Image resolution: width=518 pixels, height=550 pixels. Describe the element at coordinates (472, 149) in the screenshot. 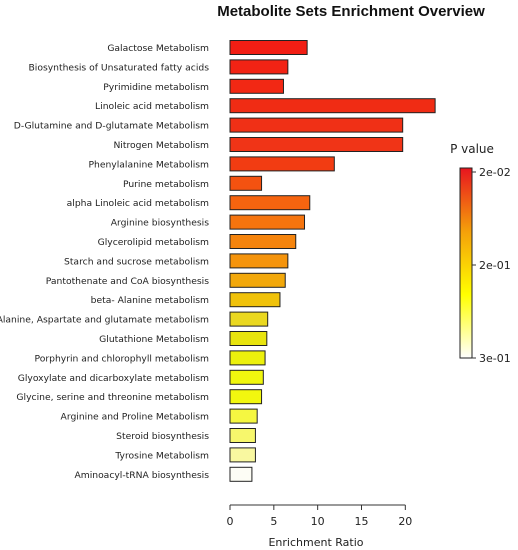

I see `legend-title: P value` at that location.